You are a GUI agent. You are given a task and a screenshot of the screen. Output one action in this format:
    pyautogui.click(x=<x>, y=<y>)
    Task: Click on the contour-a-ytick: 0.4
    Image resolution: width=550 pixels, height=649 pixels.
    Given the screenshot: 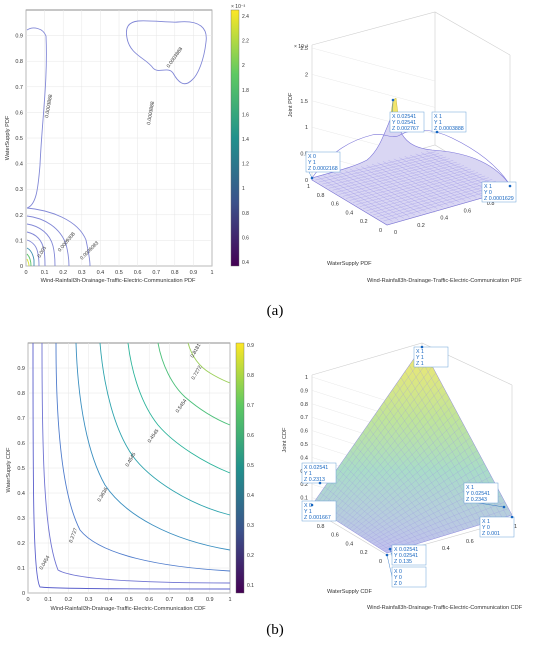 What is the action you would take?
    pyautogui.click(x=19, y=165)
    